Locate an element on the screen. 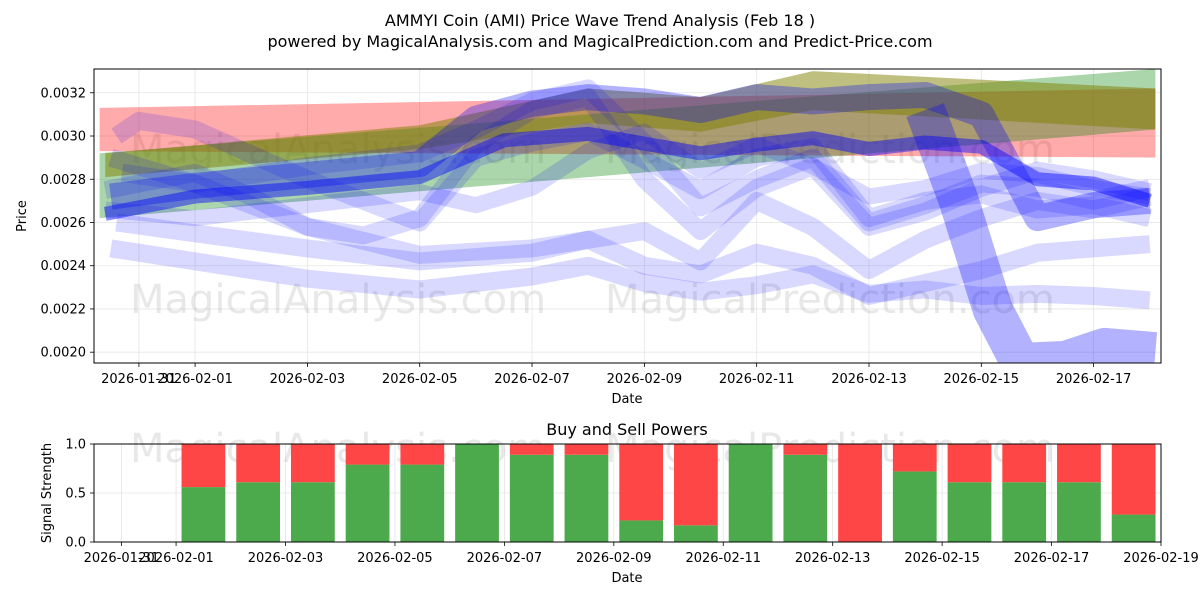 Image resolution: width=1200 pixels, height=600 pixels. buy-sell-x-tick-label: 2026-02-11 is located at coordinates (723, 558).